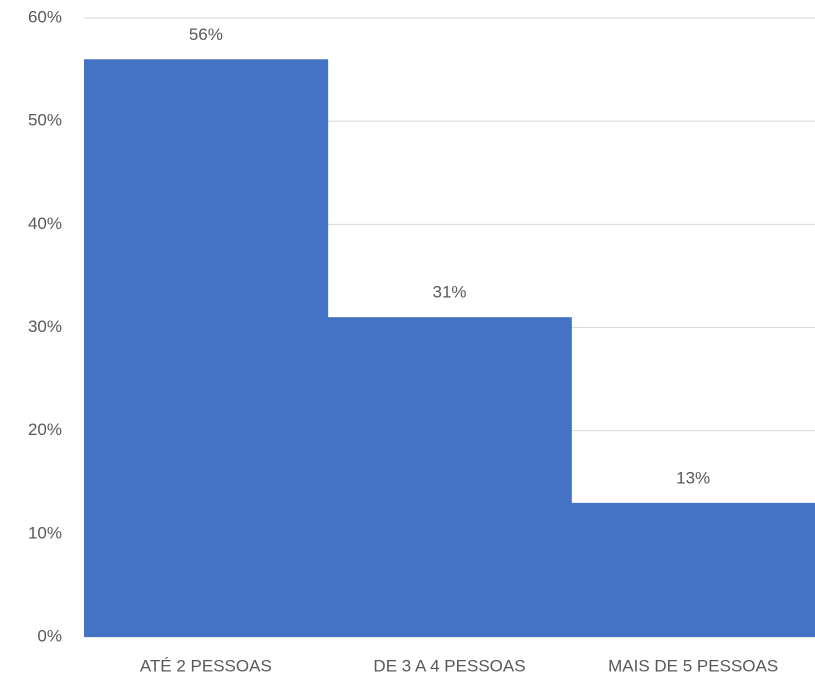  I want to click on y-tick-label: 10%, so click(45, 532).